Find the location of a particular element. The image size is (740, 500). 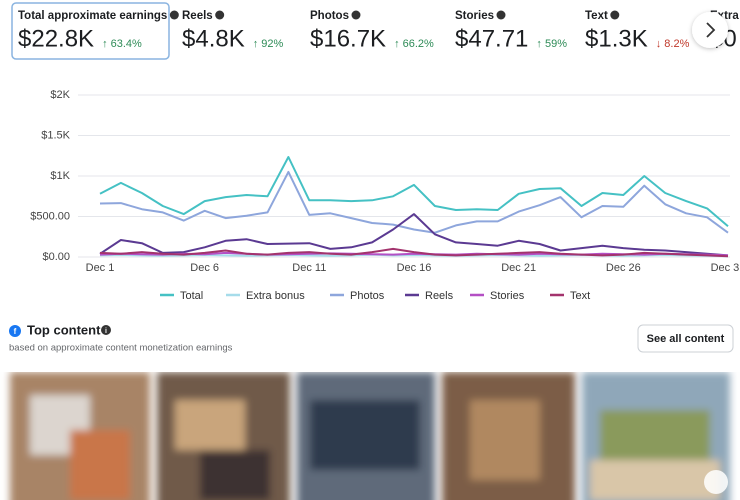

metric-change: ↑ 59% is located at coordinates (551, 44).